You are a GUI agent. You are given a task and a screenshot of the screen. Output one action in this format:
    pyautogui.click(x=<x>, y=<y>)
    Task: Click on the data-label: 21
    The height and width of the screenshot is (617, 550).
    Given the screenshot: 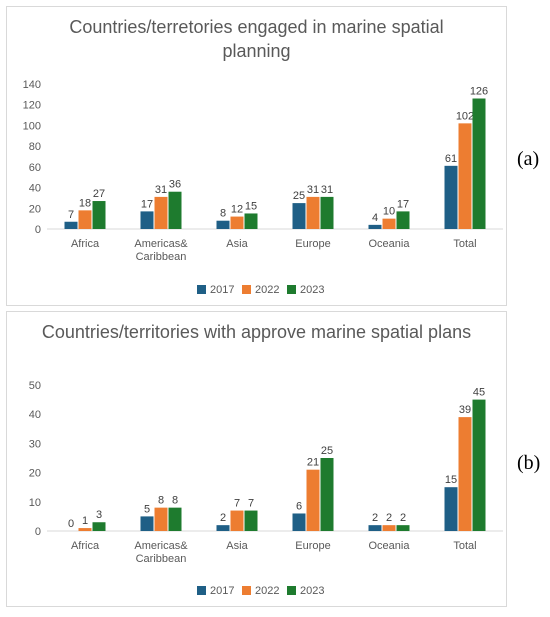 What is the action you would take?
    pyautogui.click(x=313, y=463)
    